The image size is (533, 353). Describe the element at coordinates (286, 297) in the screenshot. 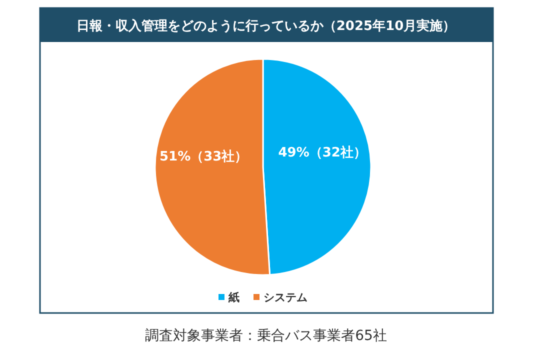

I see `legend-label: システム` at that location.